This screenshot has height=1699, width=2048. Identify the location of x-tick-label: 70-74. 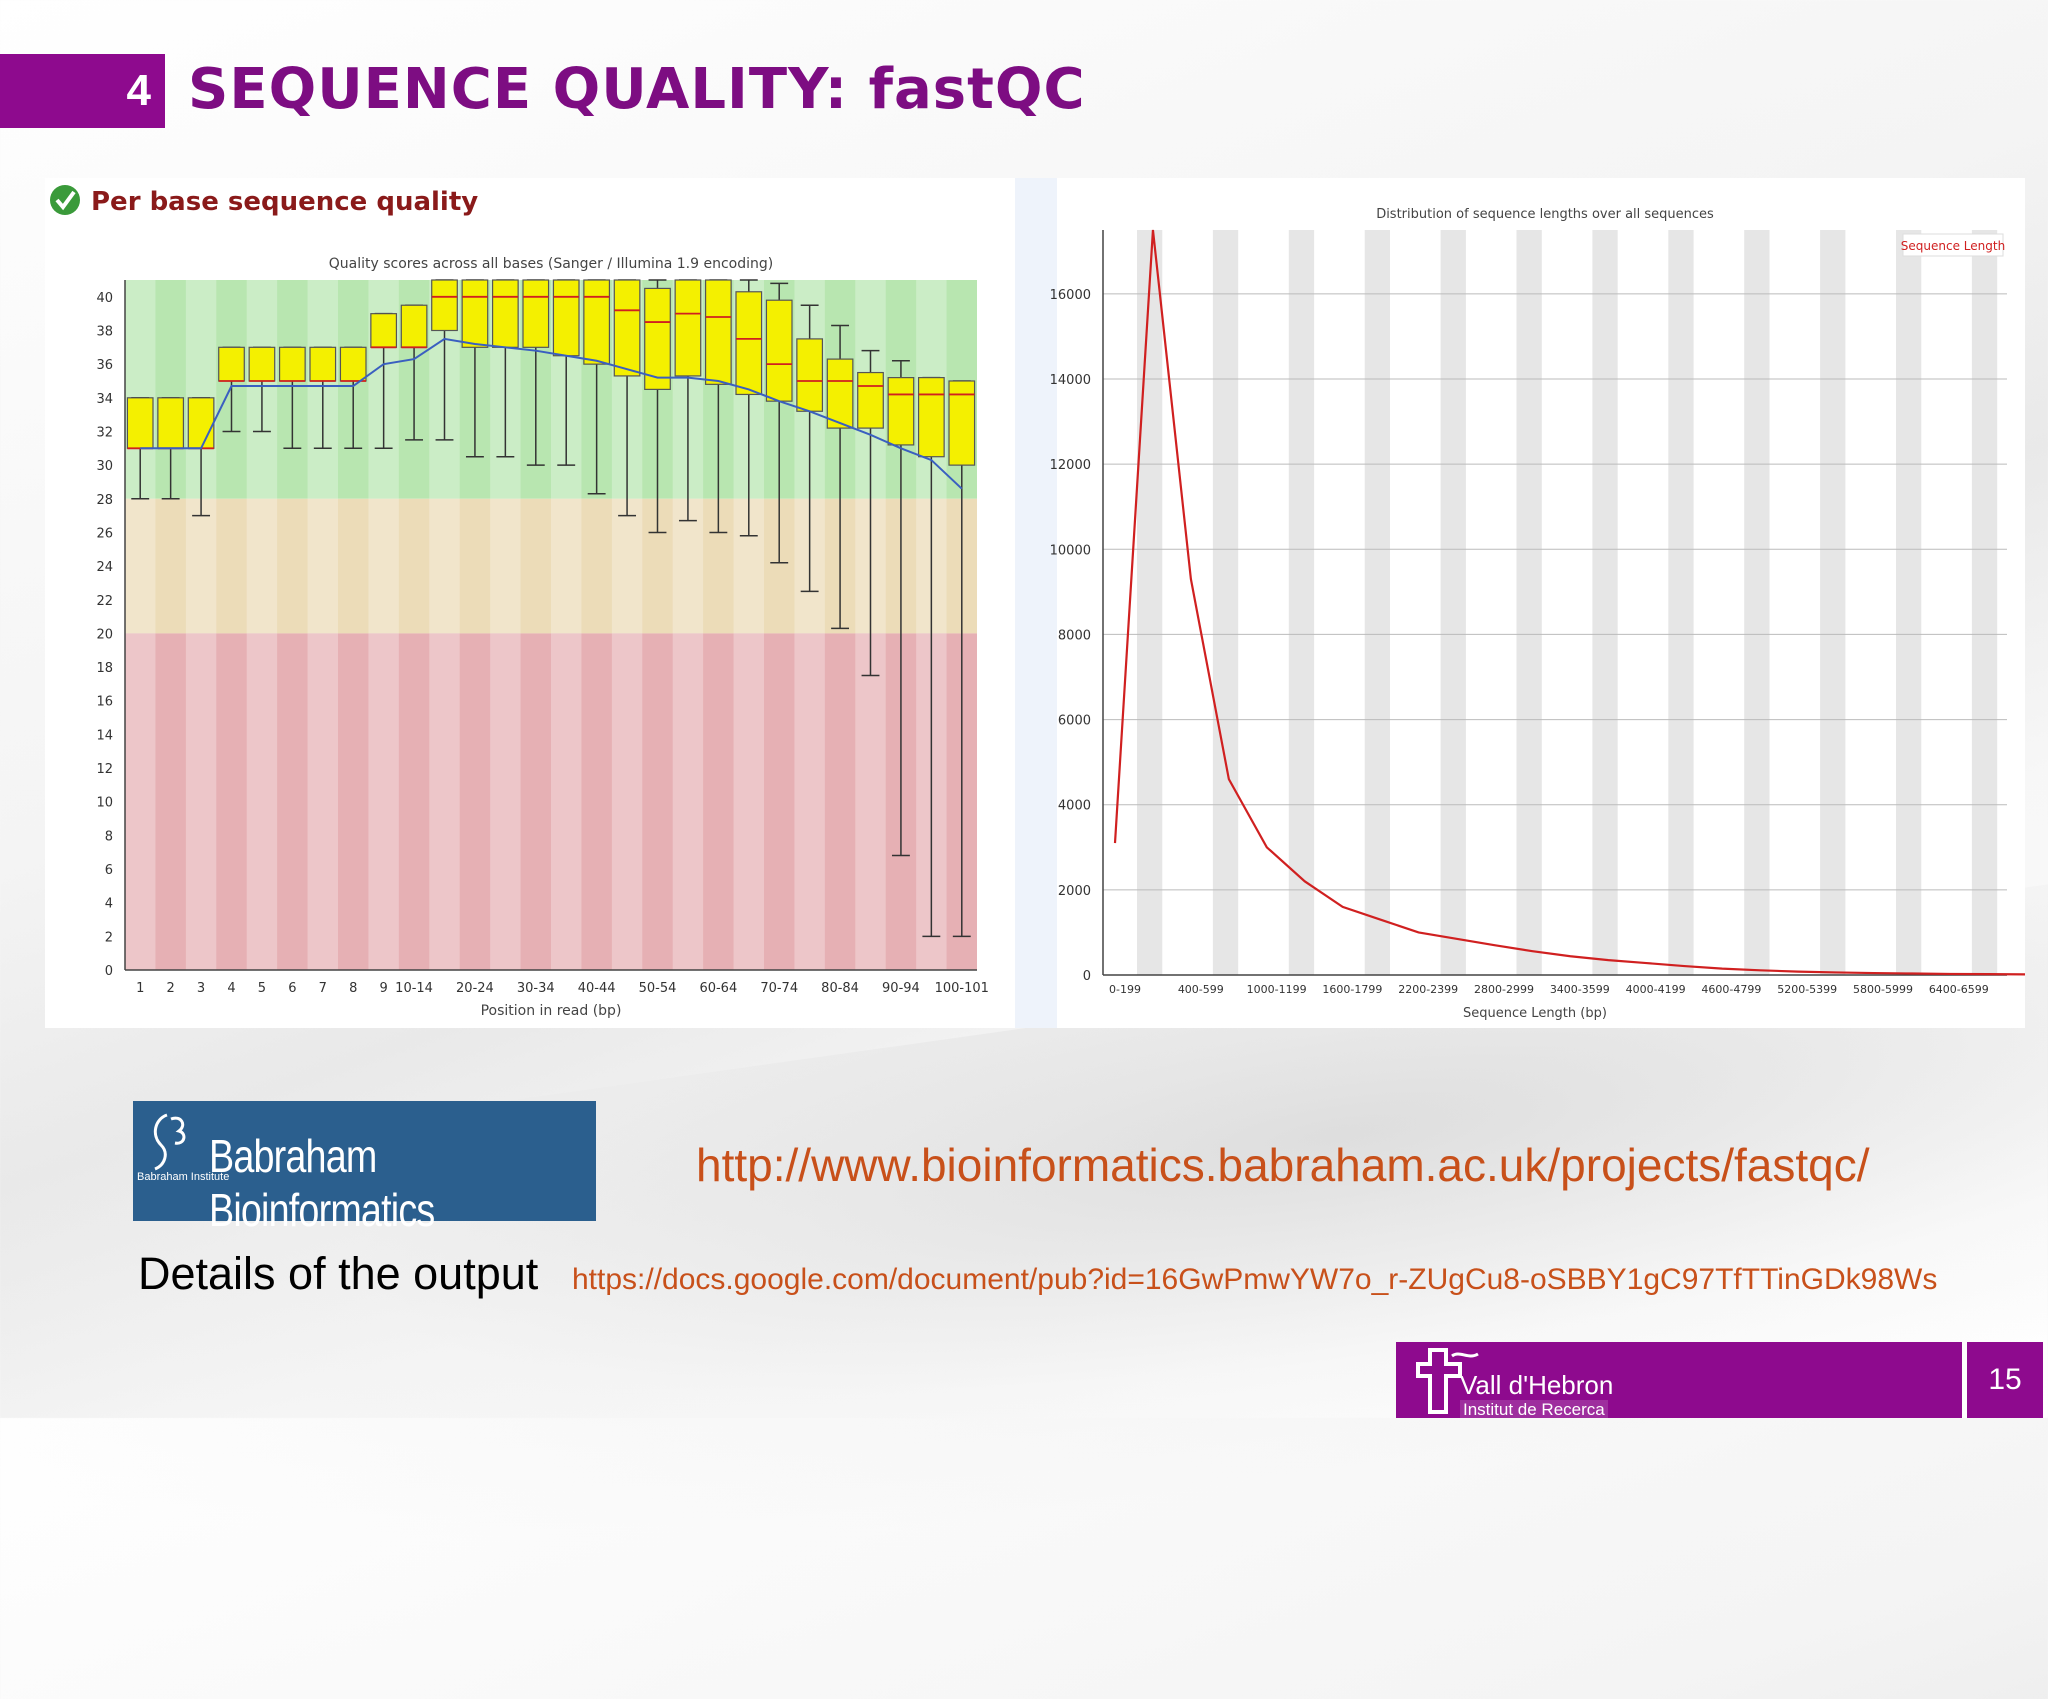
(779, 988).